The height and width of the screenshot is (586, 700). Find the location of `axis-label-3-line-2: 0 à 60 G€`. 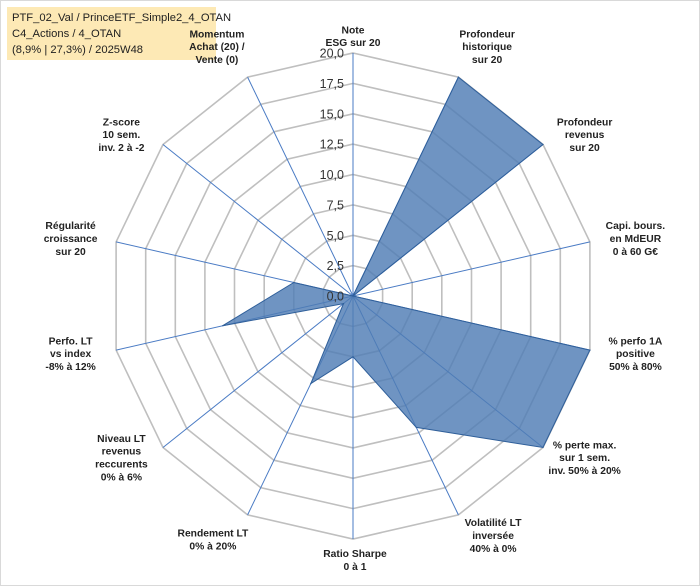

axis-label-3-line-2: 0 à 60 G€ is located at coordinates (635, 252).